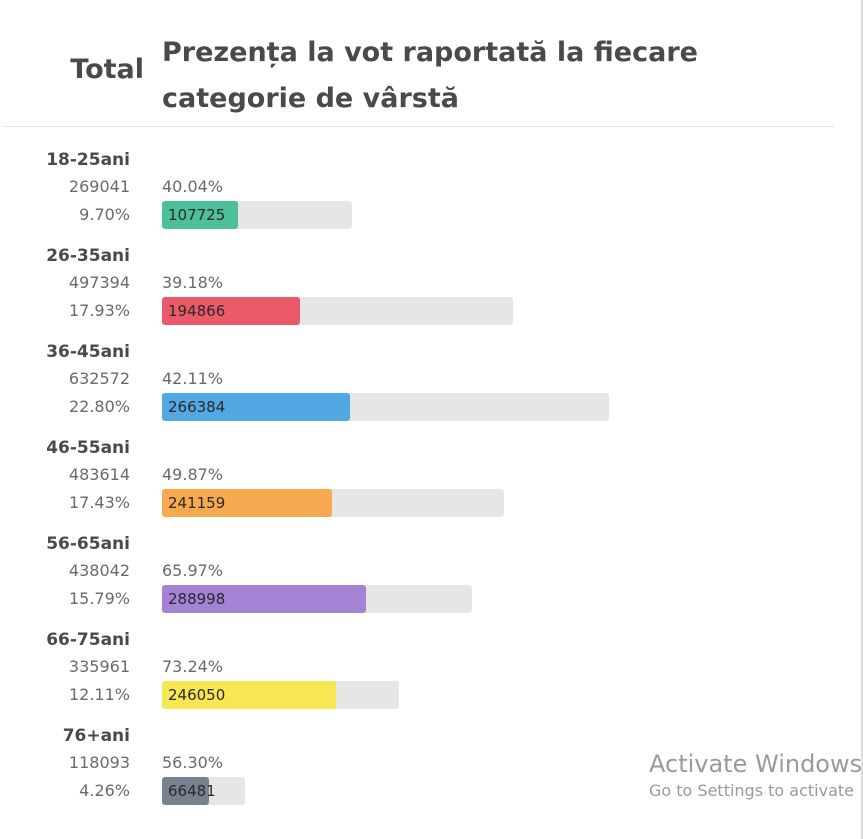 This screenshot has height=839, width=863. What do you see at coordinates (862, 419) in the screenshot?
I see `window-edge` at bounding box center [862, 419].